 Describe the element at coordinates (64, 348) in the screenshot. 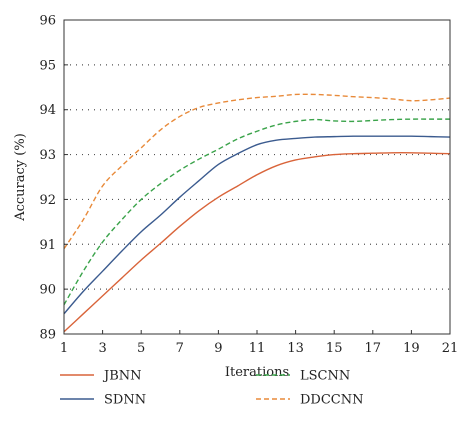

I see `x-tick-label: 1` at that location.